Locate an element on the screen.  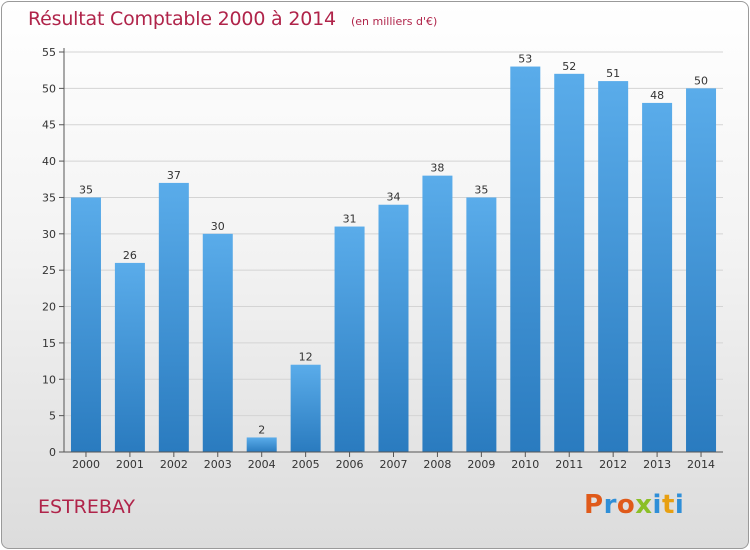
bar-2012 is located at coordinates (613, 266).